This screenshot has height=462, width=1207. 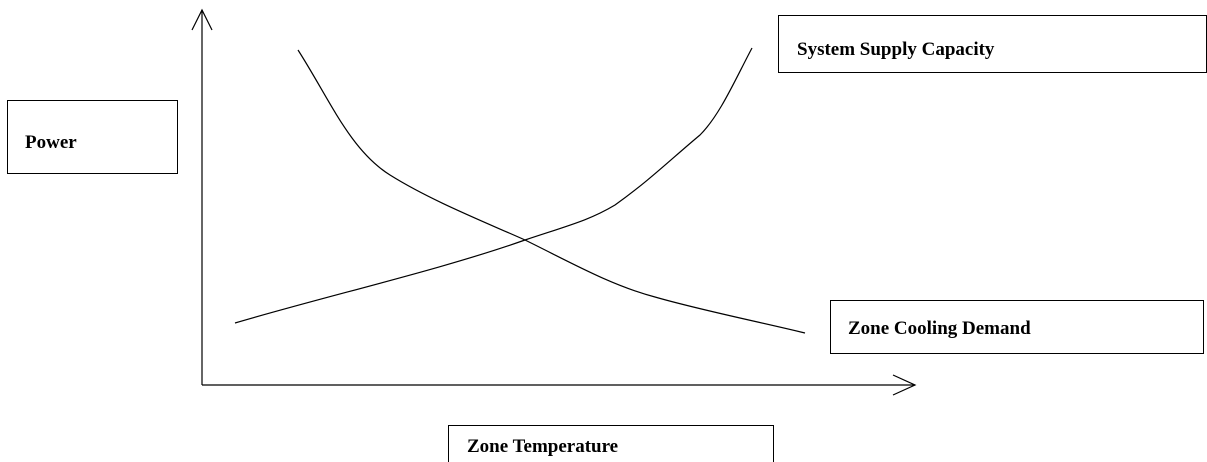 I want to click on y-axis-label: Power, so click(x=51, y=142).